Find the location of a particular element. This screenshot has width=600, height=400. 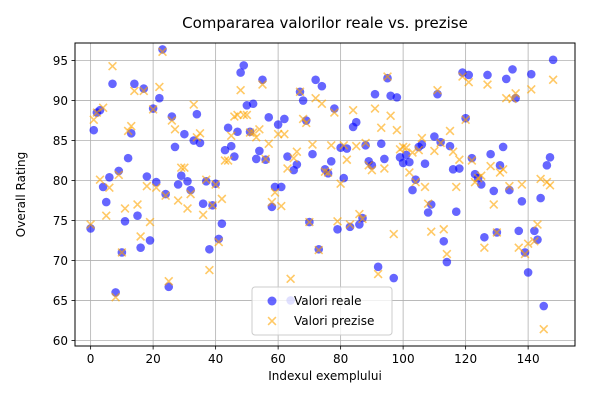

x-tick-label: 80 is located at coordinates (340, 359).